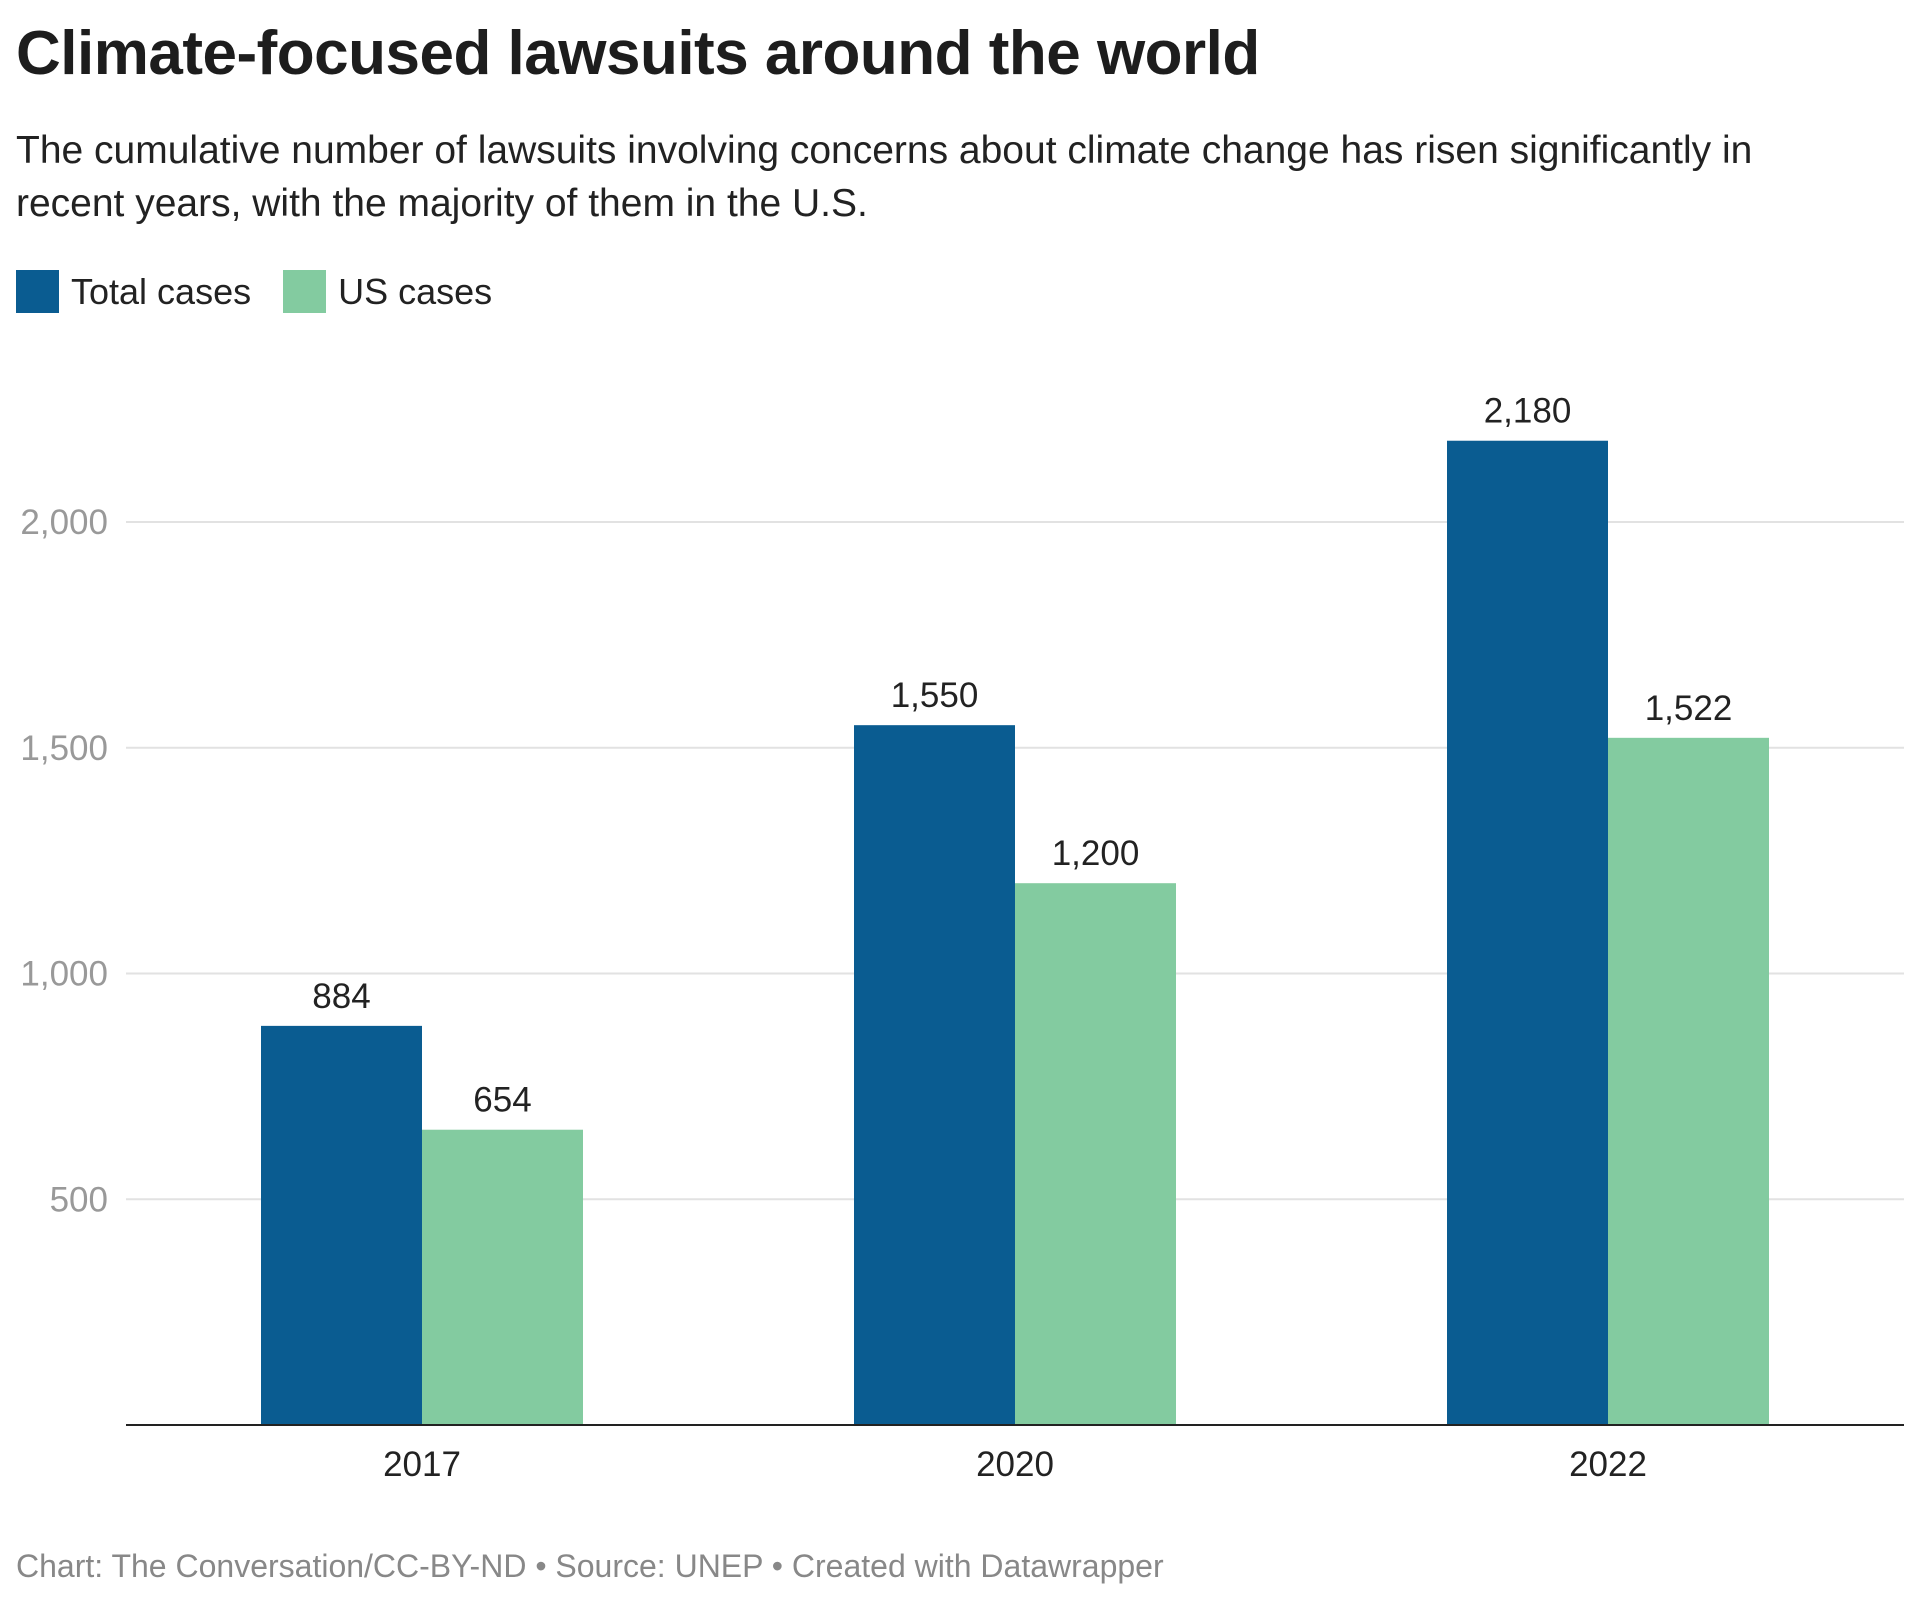 The image size is (1920, 1605). Describe the element at coordinates (1015, 1464) in the screenshot. I see `x-tick-label: 2020` at that location.